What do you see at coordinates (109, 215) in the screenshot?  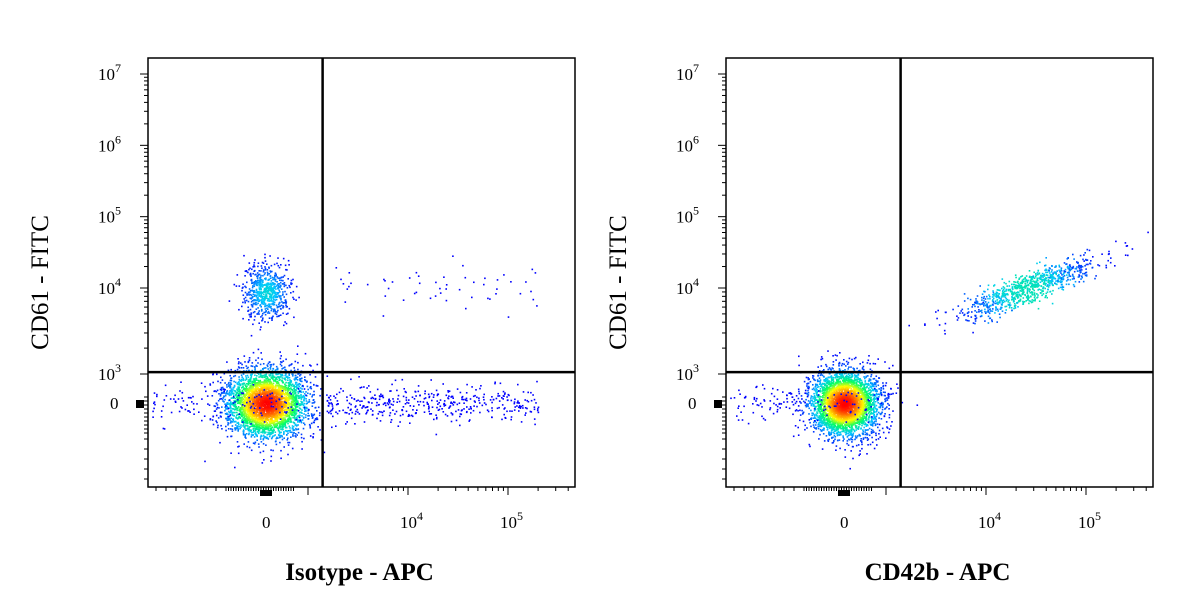 I see `y-tick-label: 105` at bounding box center [109, 215].